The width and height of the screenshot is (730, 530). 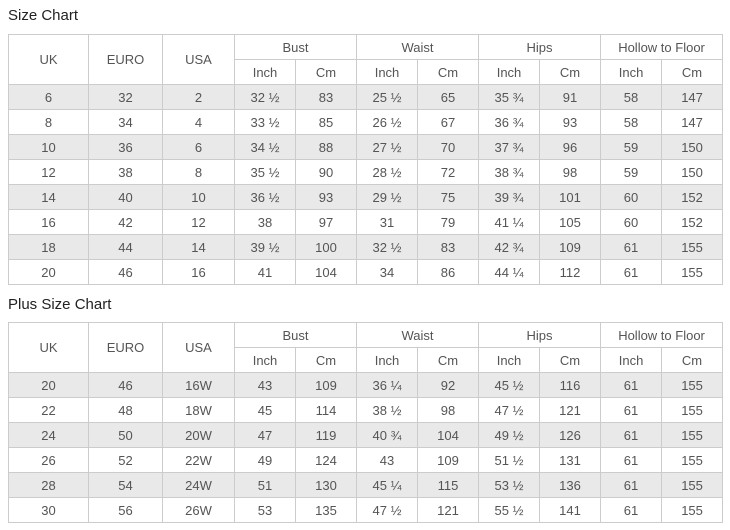 I want to click on table-cell: 32 ½, so click(x=387, y=247).